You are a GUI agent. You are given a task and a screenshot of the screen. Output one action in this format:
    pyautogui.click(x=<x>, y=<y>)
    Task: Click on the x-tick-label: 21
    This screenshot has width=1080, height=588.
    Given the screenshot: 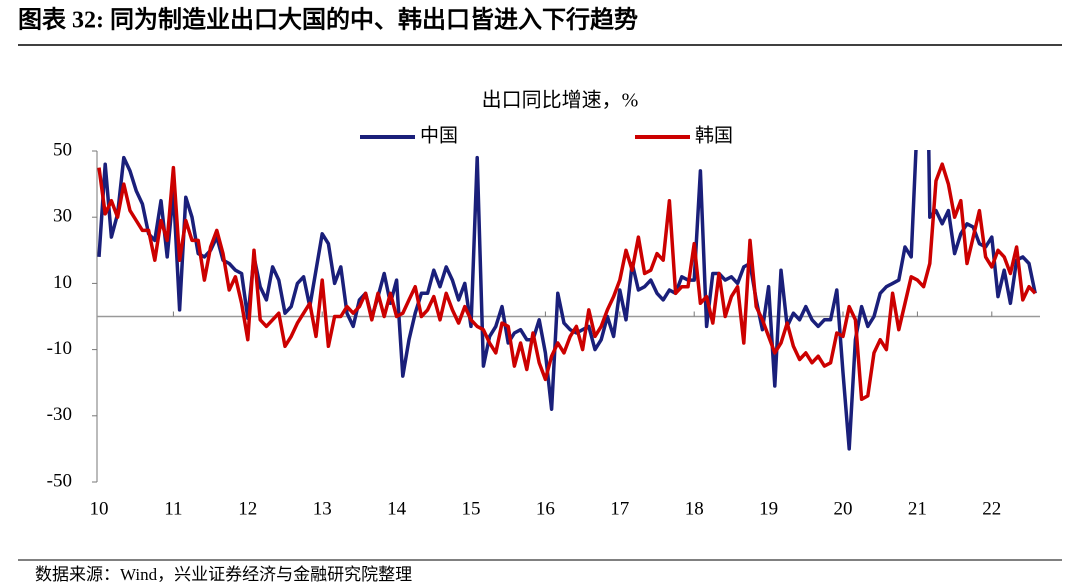 What is the action you would take?
    pyautogui.click(x=917, y=508)
    